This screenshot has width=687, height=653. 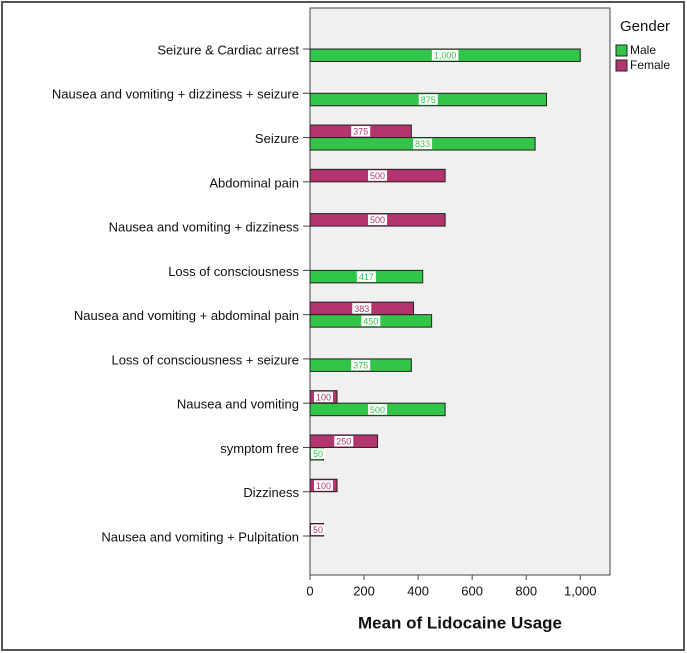 I want to click on y-tick-label: Nausea and vomiting + abdominal pain, so click(x=186, y=315).